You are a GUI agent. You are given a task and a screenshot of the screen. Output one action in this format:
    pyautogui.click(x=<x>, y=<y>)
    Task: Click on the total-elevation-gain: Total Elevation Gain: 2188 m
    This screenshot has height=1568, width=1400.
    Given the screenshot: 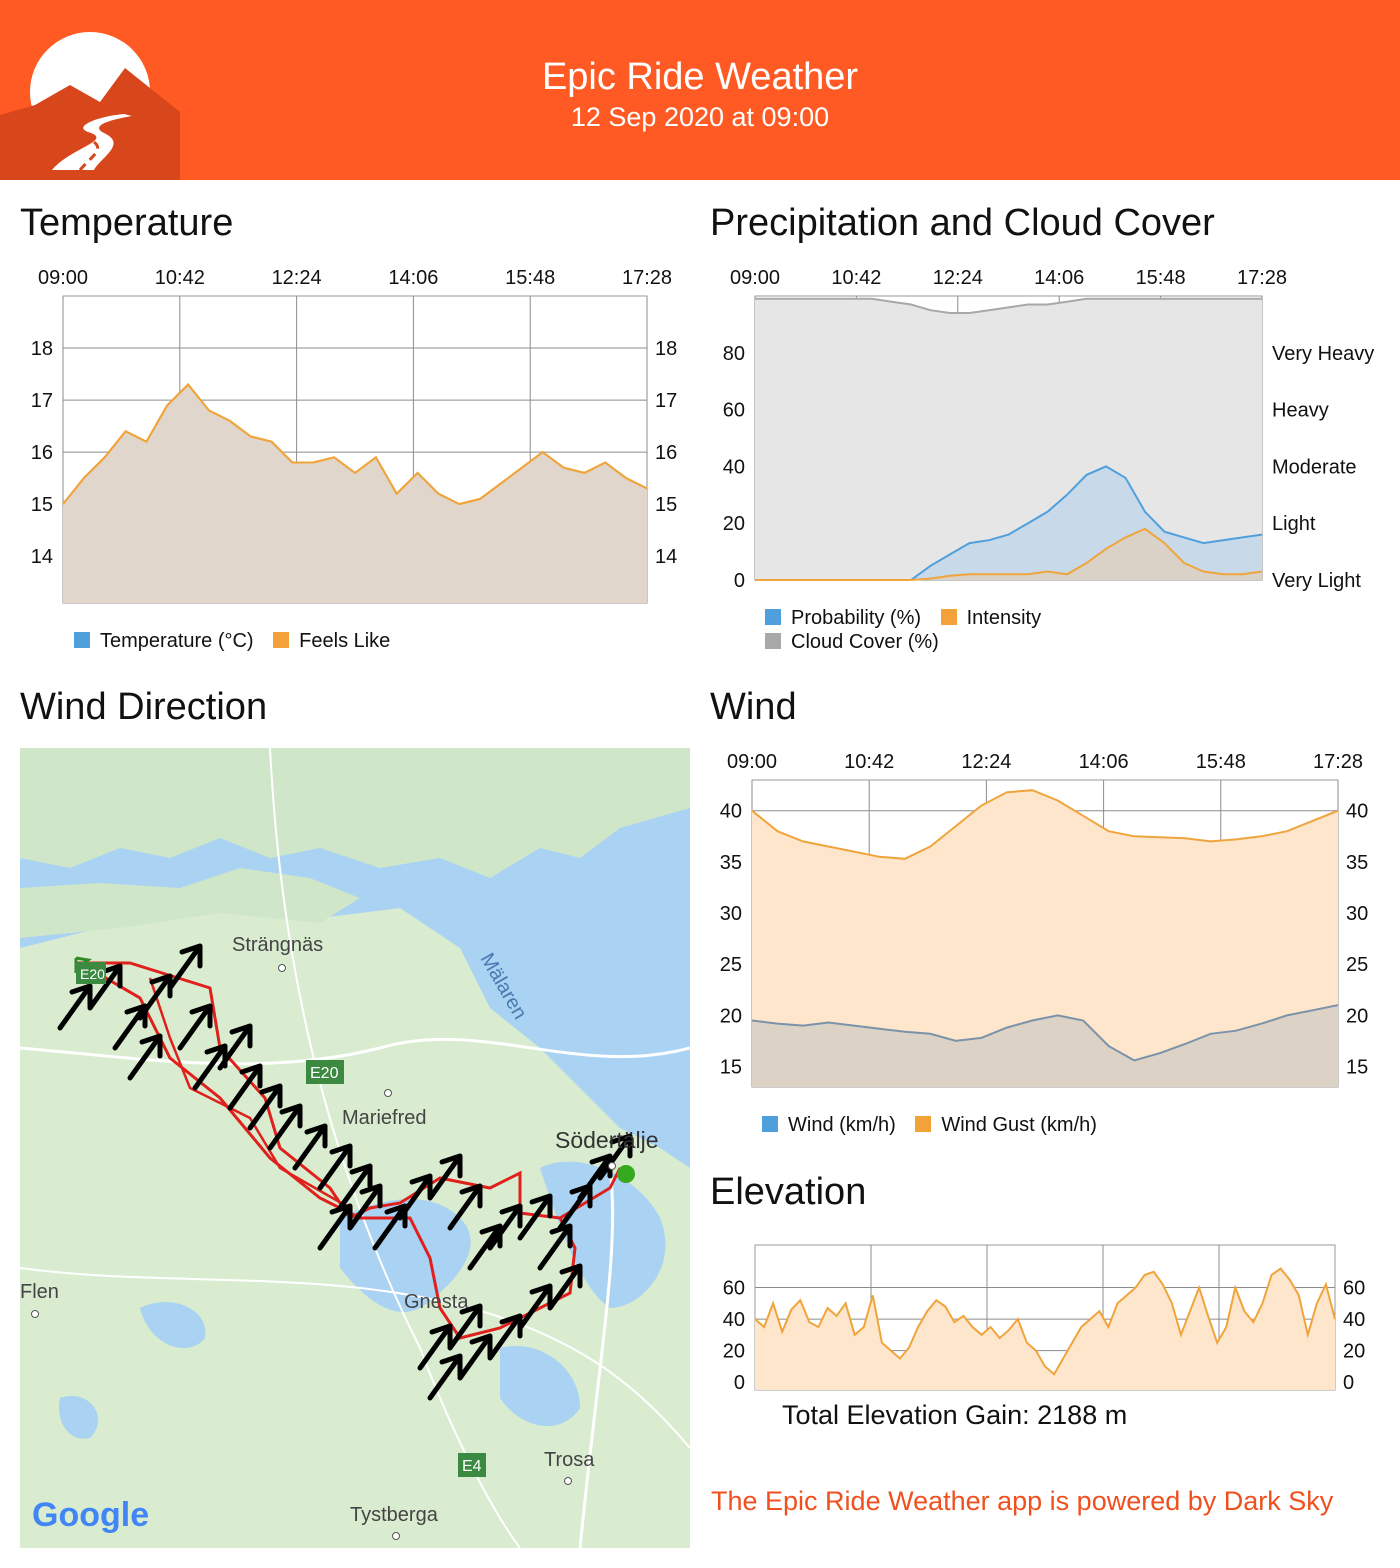 What is the action you would take?
    pyautogui.click(x=955, y=1415)
    